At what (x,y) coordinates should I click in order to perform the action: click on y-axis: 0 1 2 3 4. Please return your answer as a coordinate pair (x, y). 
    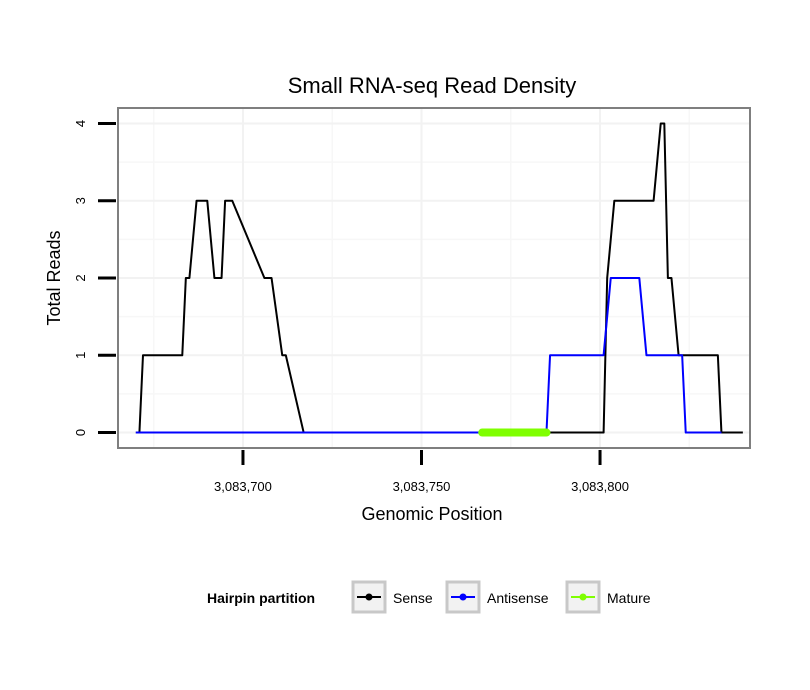
    Looking at the image, I should click on (94, 278).